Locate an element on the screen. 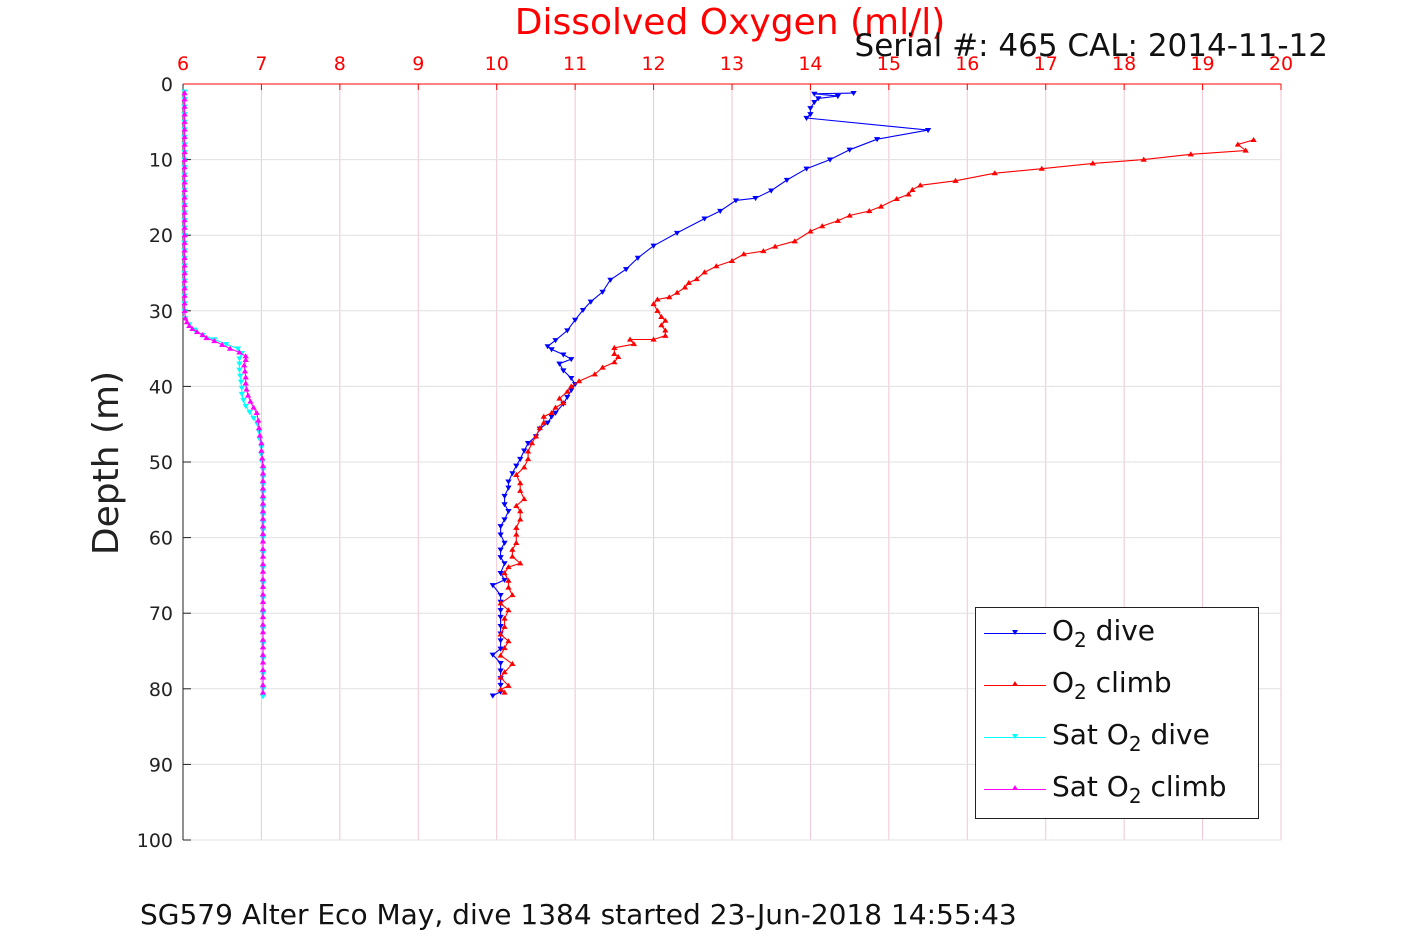 The height and width of the screenshot is (945, 1417). legend-label-sat-o2-dive: Sat O2 dive is located at coordinates (1131, 737).